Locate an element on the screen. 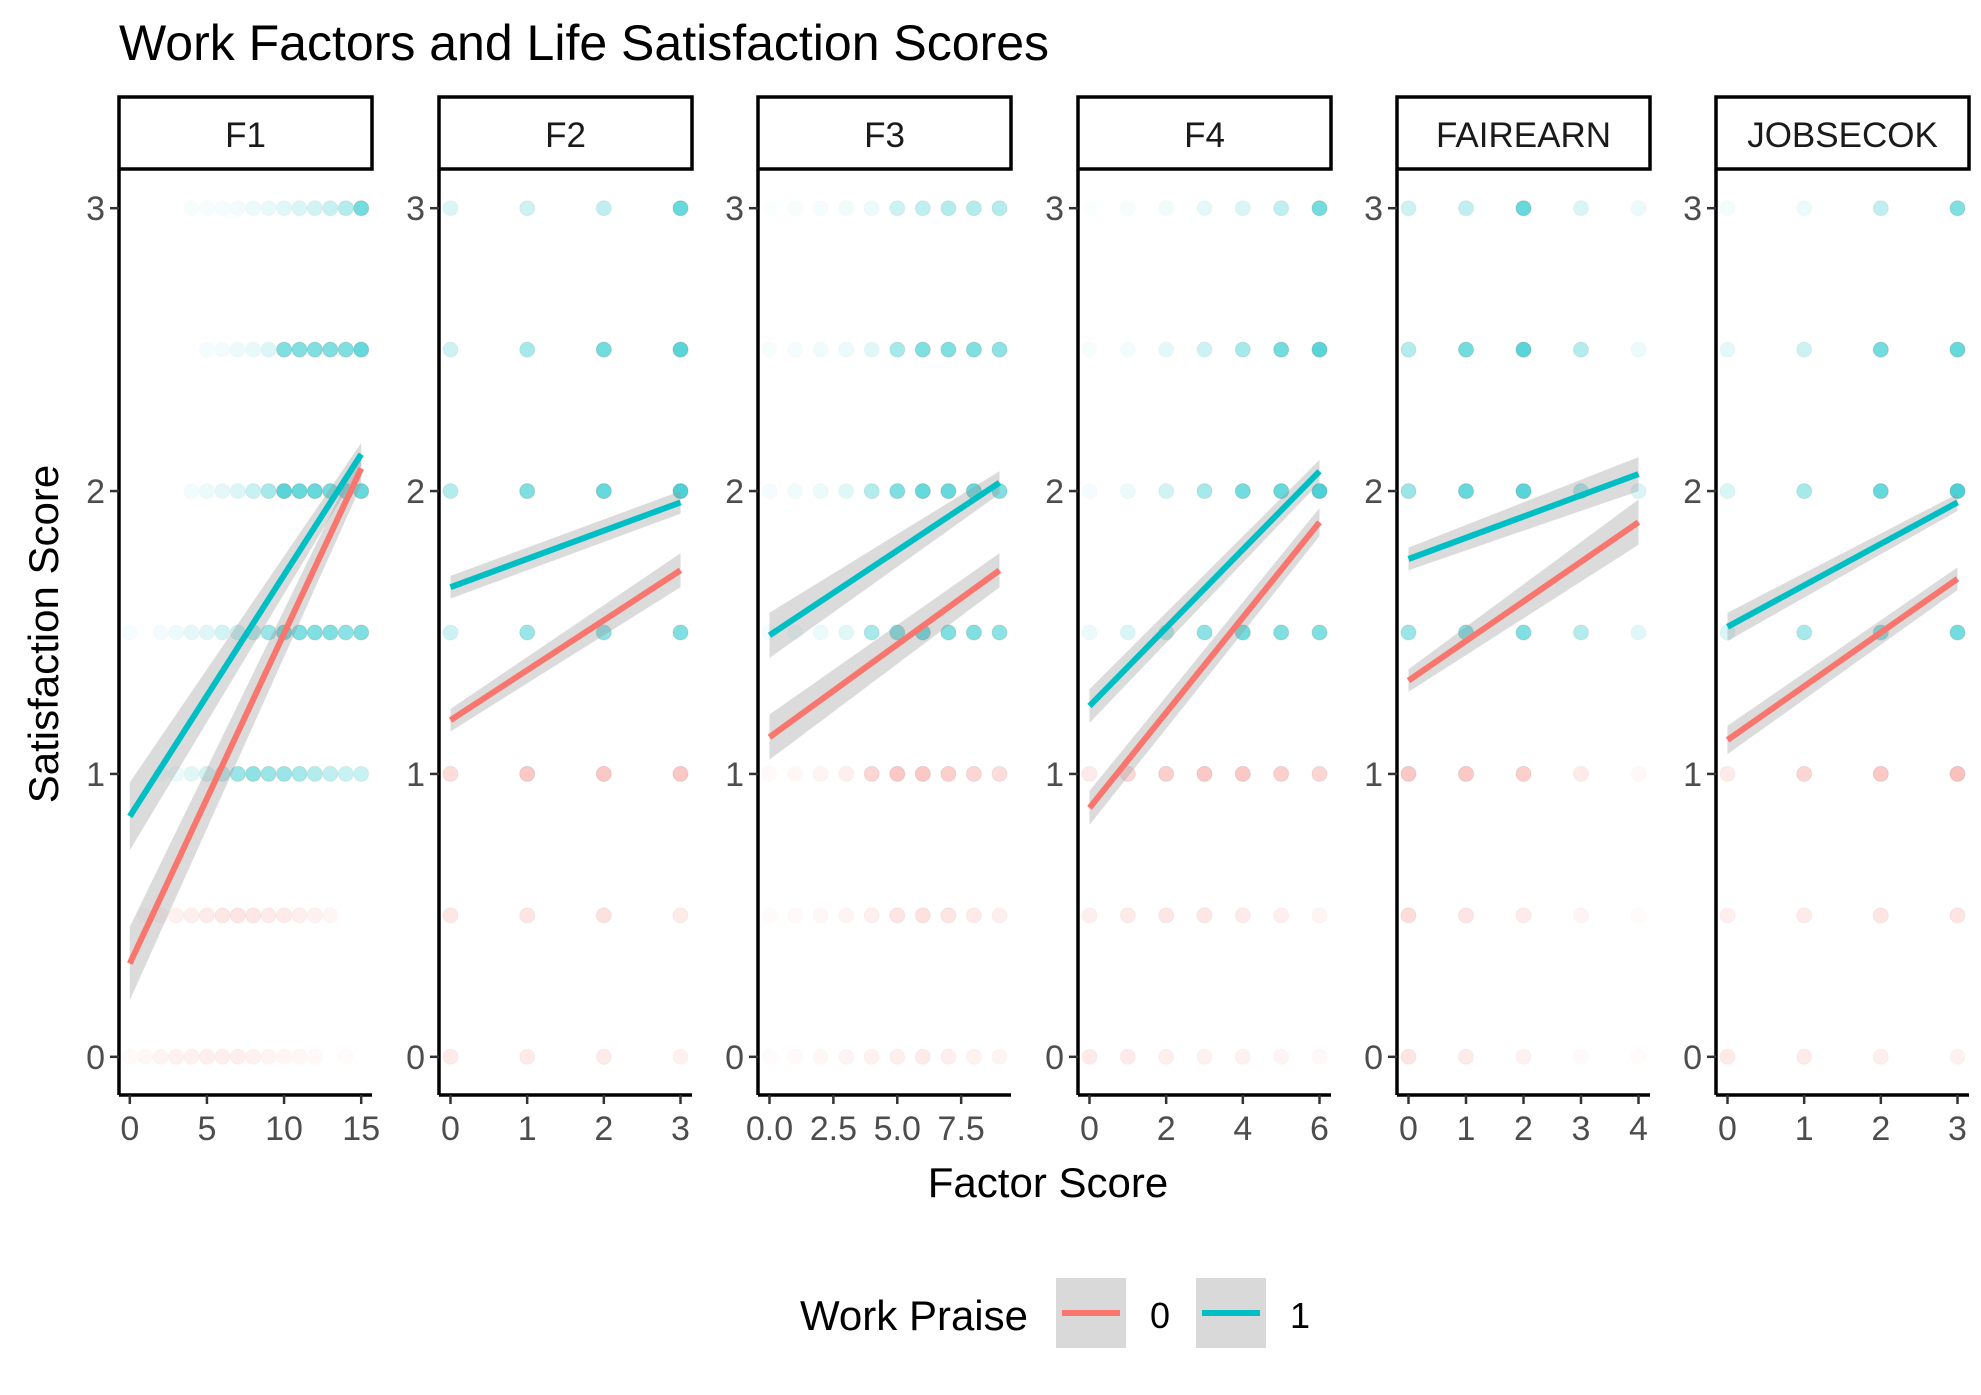 The image size is (1981, 1395). y-tick-label: 1 is located at coordinates (1054, 775).